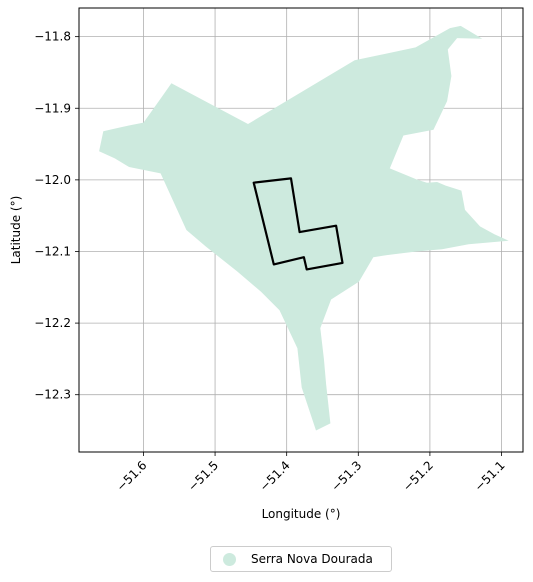 The height and width of the screenshot is (582, 533). What do you see at coordinates (52, 323) in the screenshot?
I see `y-tick-label: −12.2` at bounding box center [52, 323].